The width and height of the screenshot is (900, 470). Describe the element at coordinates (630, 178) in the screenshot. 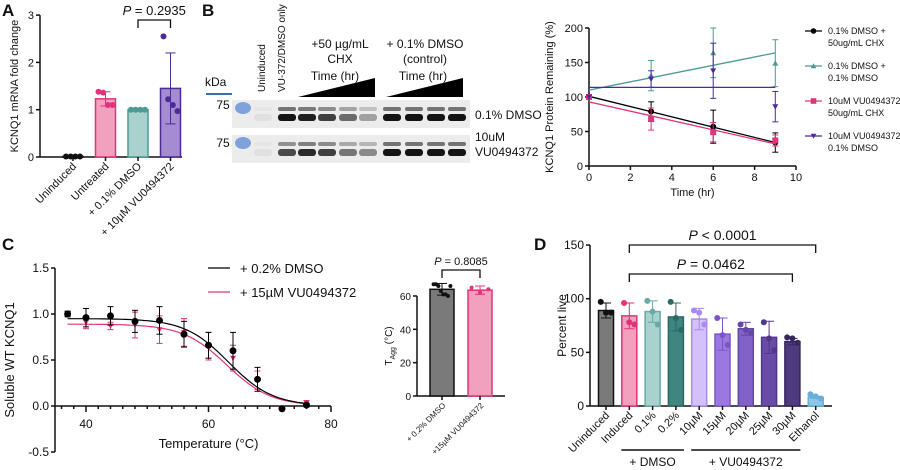

I see `x-tick-label: 2` at that location.